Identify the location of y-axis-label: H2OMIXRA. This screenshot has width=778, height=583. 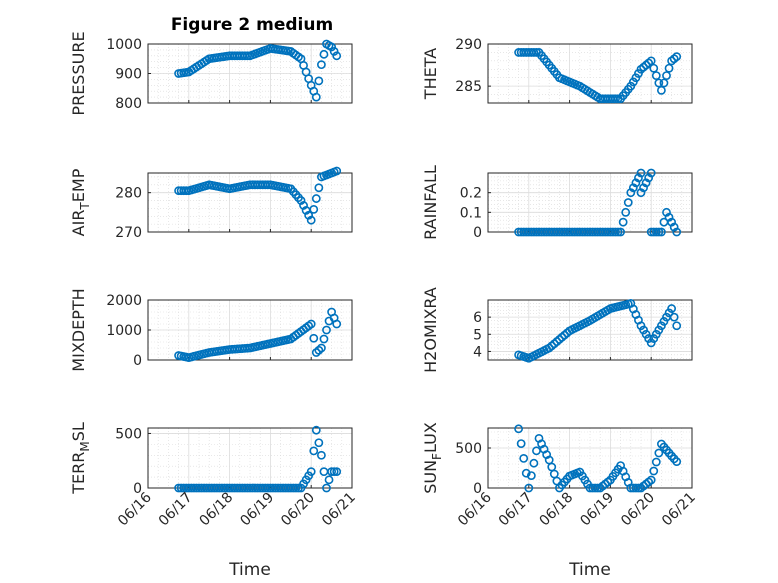
(430, 330).